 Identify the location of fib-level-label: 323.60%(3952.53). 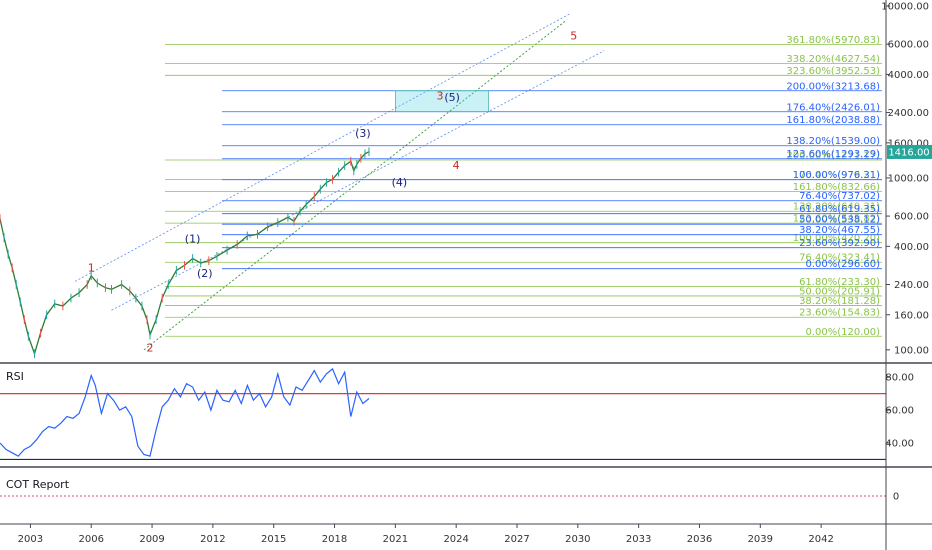
(833, 71).